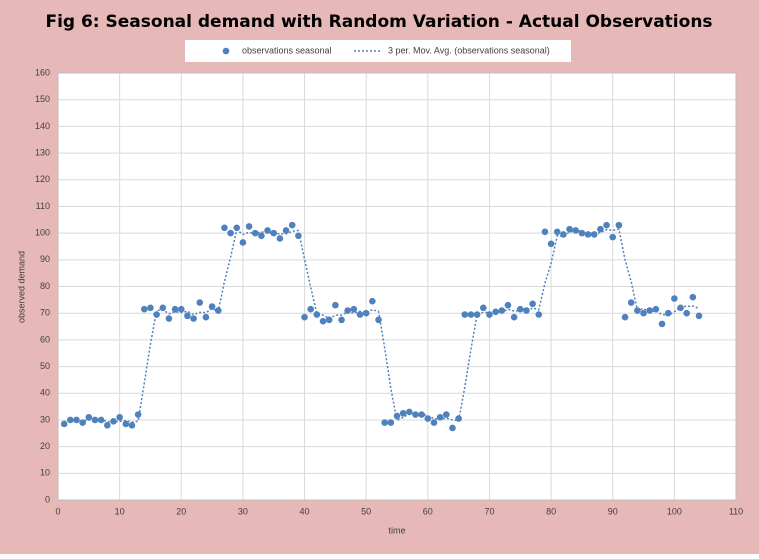 The width and height of the screenshot is (759, 559). Describe the element at coordinates (45, 259) in the screenshot. I see `y-tick-label: 90` at that location.